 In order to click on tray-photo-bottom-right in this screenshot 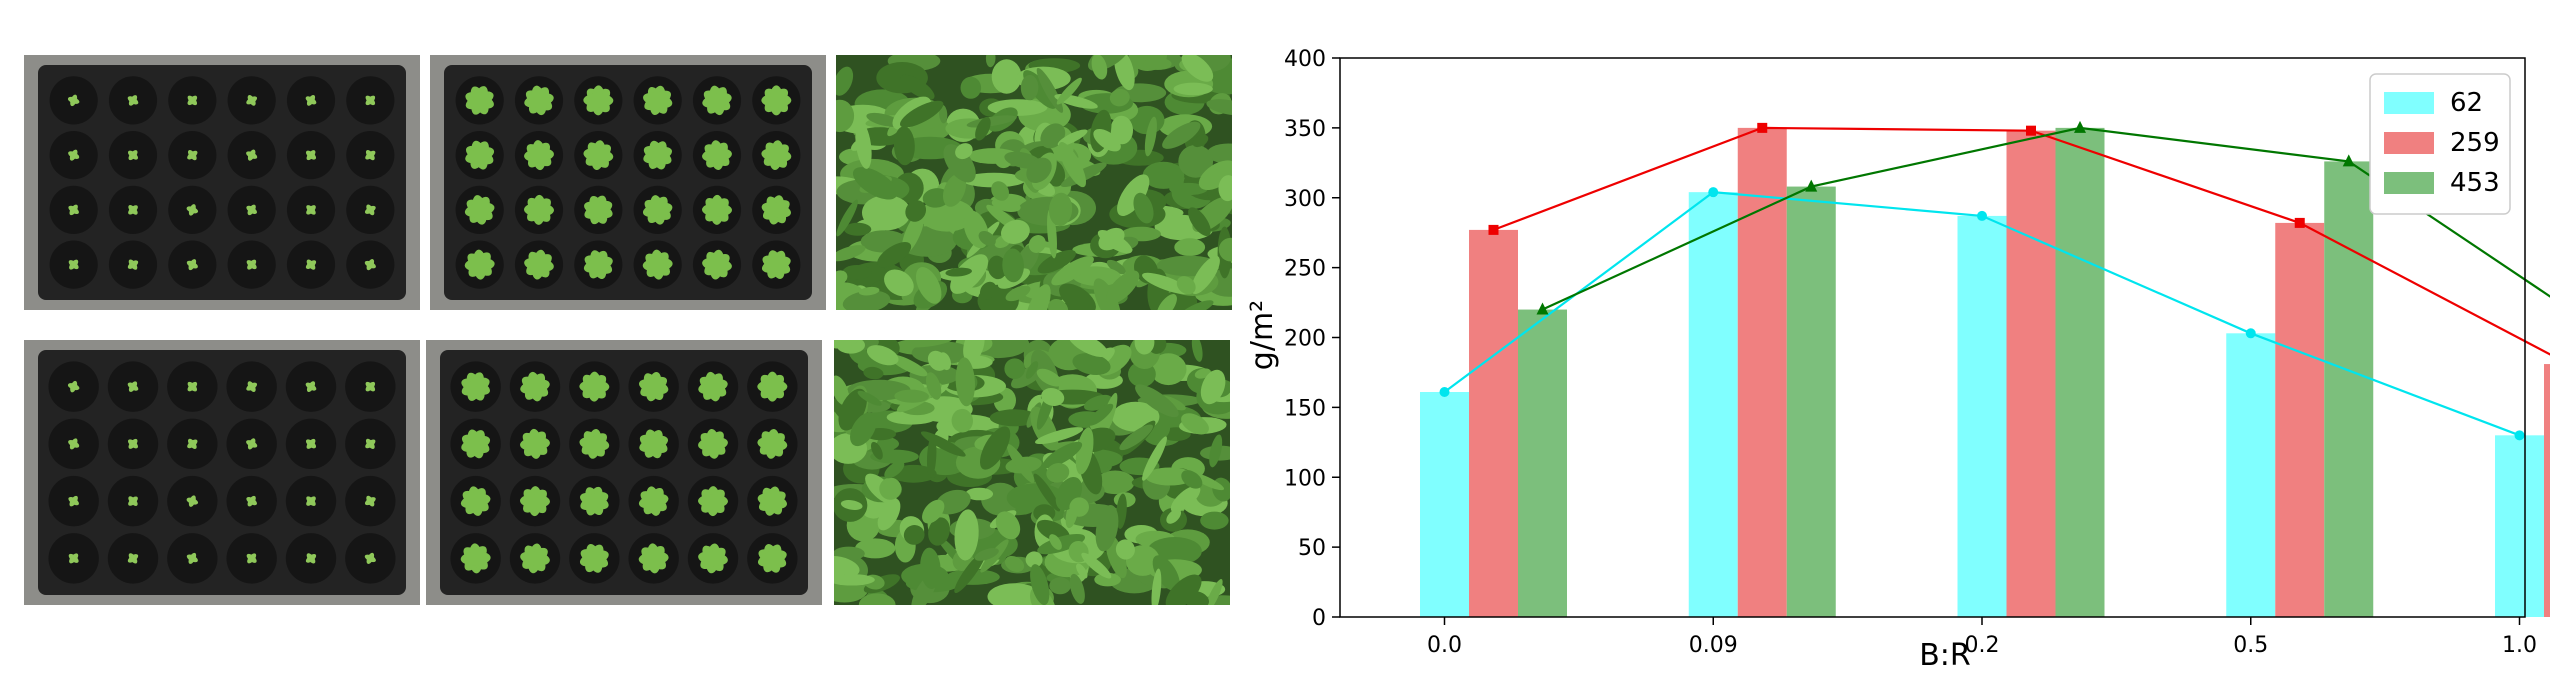, I will do `click(1032, 472)`.